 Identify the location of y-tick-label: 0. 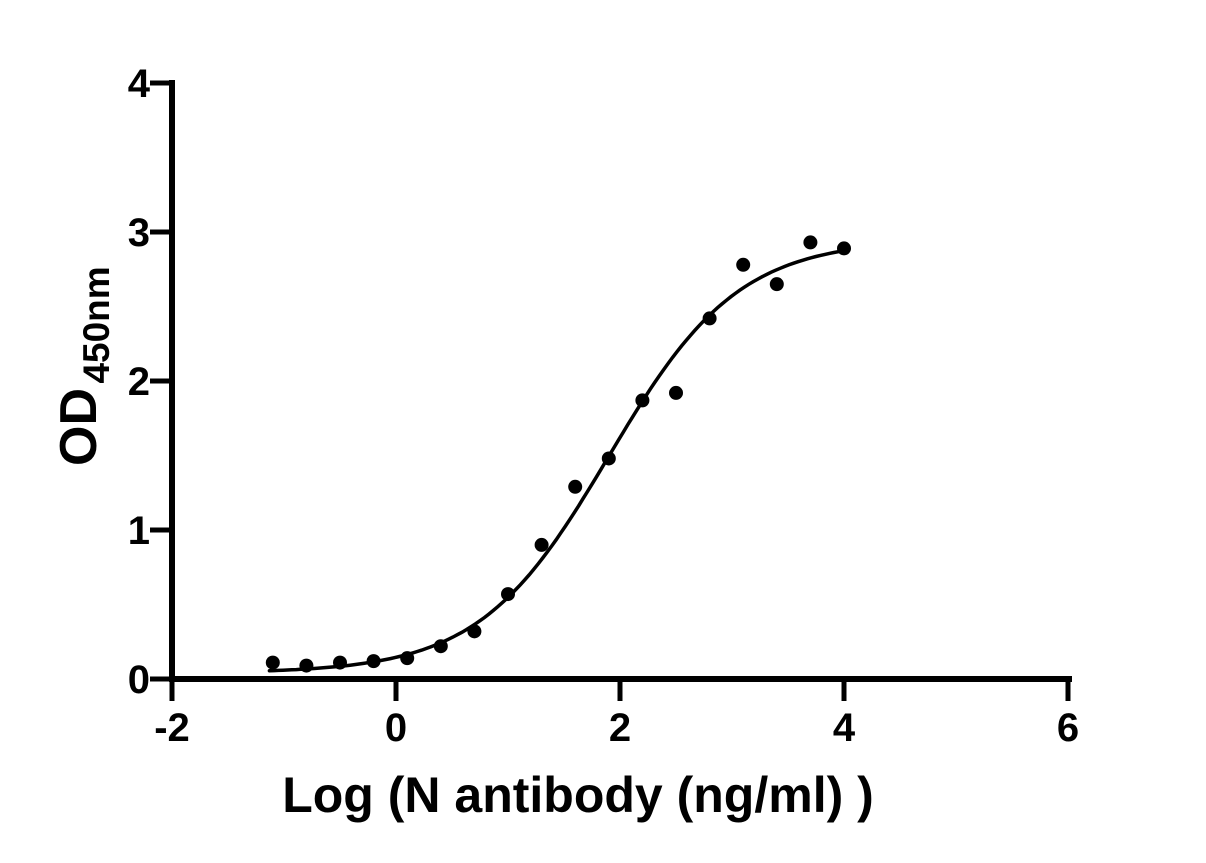
(139, 680).